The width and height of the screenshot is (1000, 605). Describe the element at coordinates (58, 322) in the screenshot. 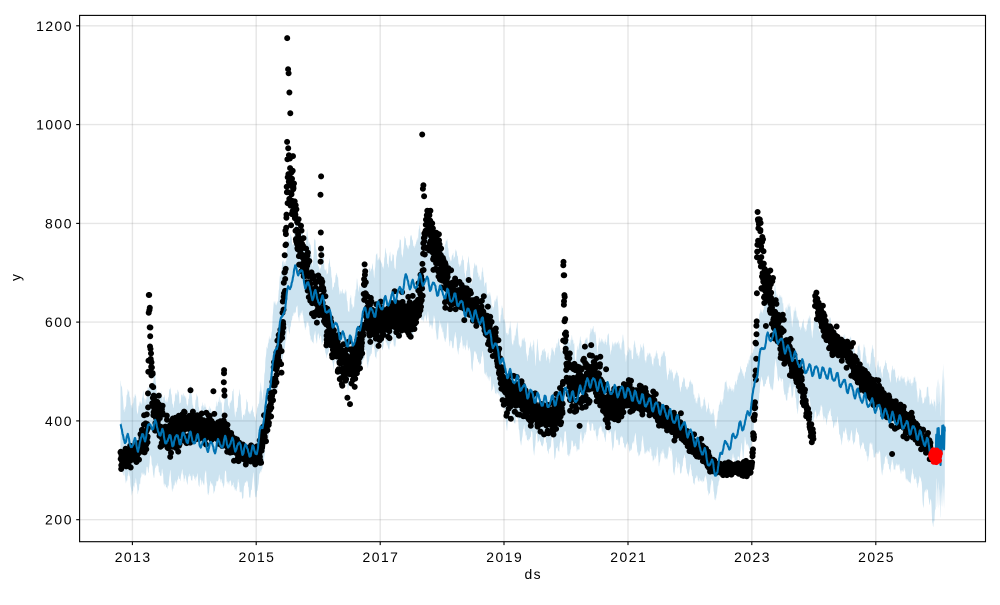

I see `svg-text: 600` at that location.